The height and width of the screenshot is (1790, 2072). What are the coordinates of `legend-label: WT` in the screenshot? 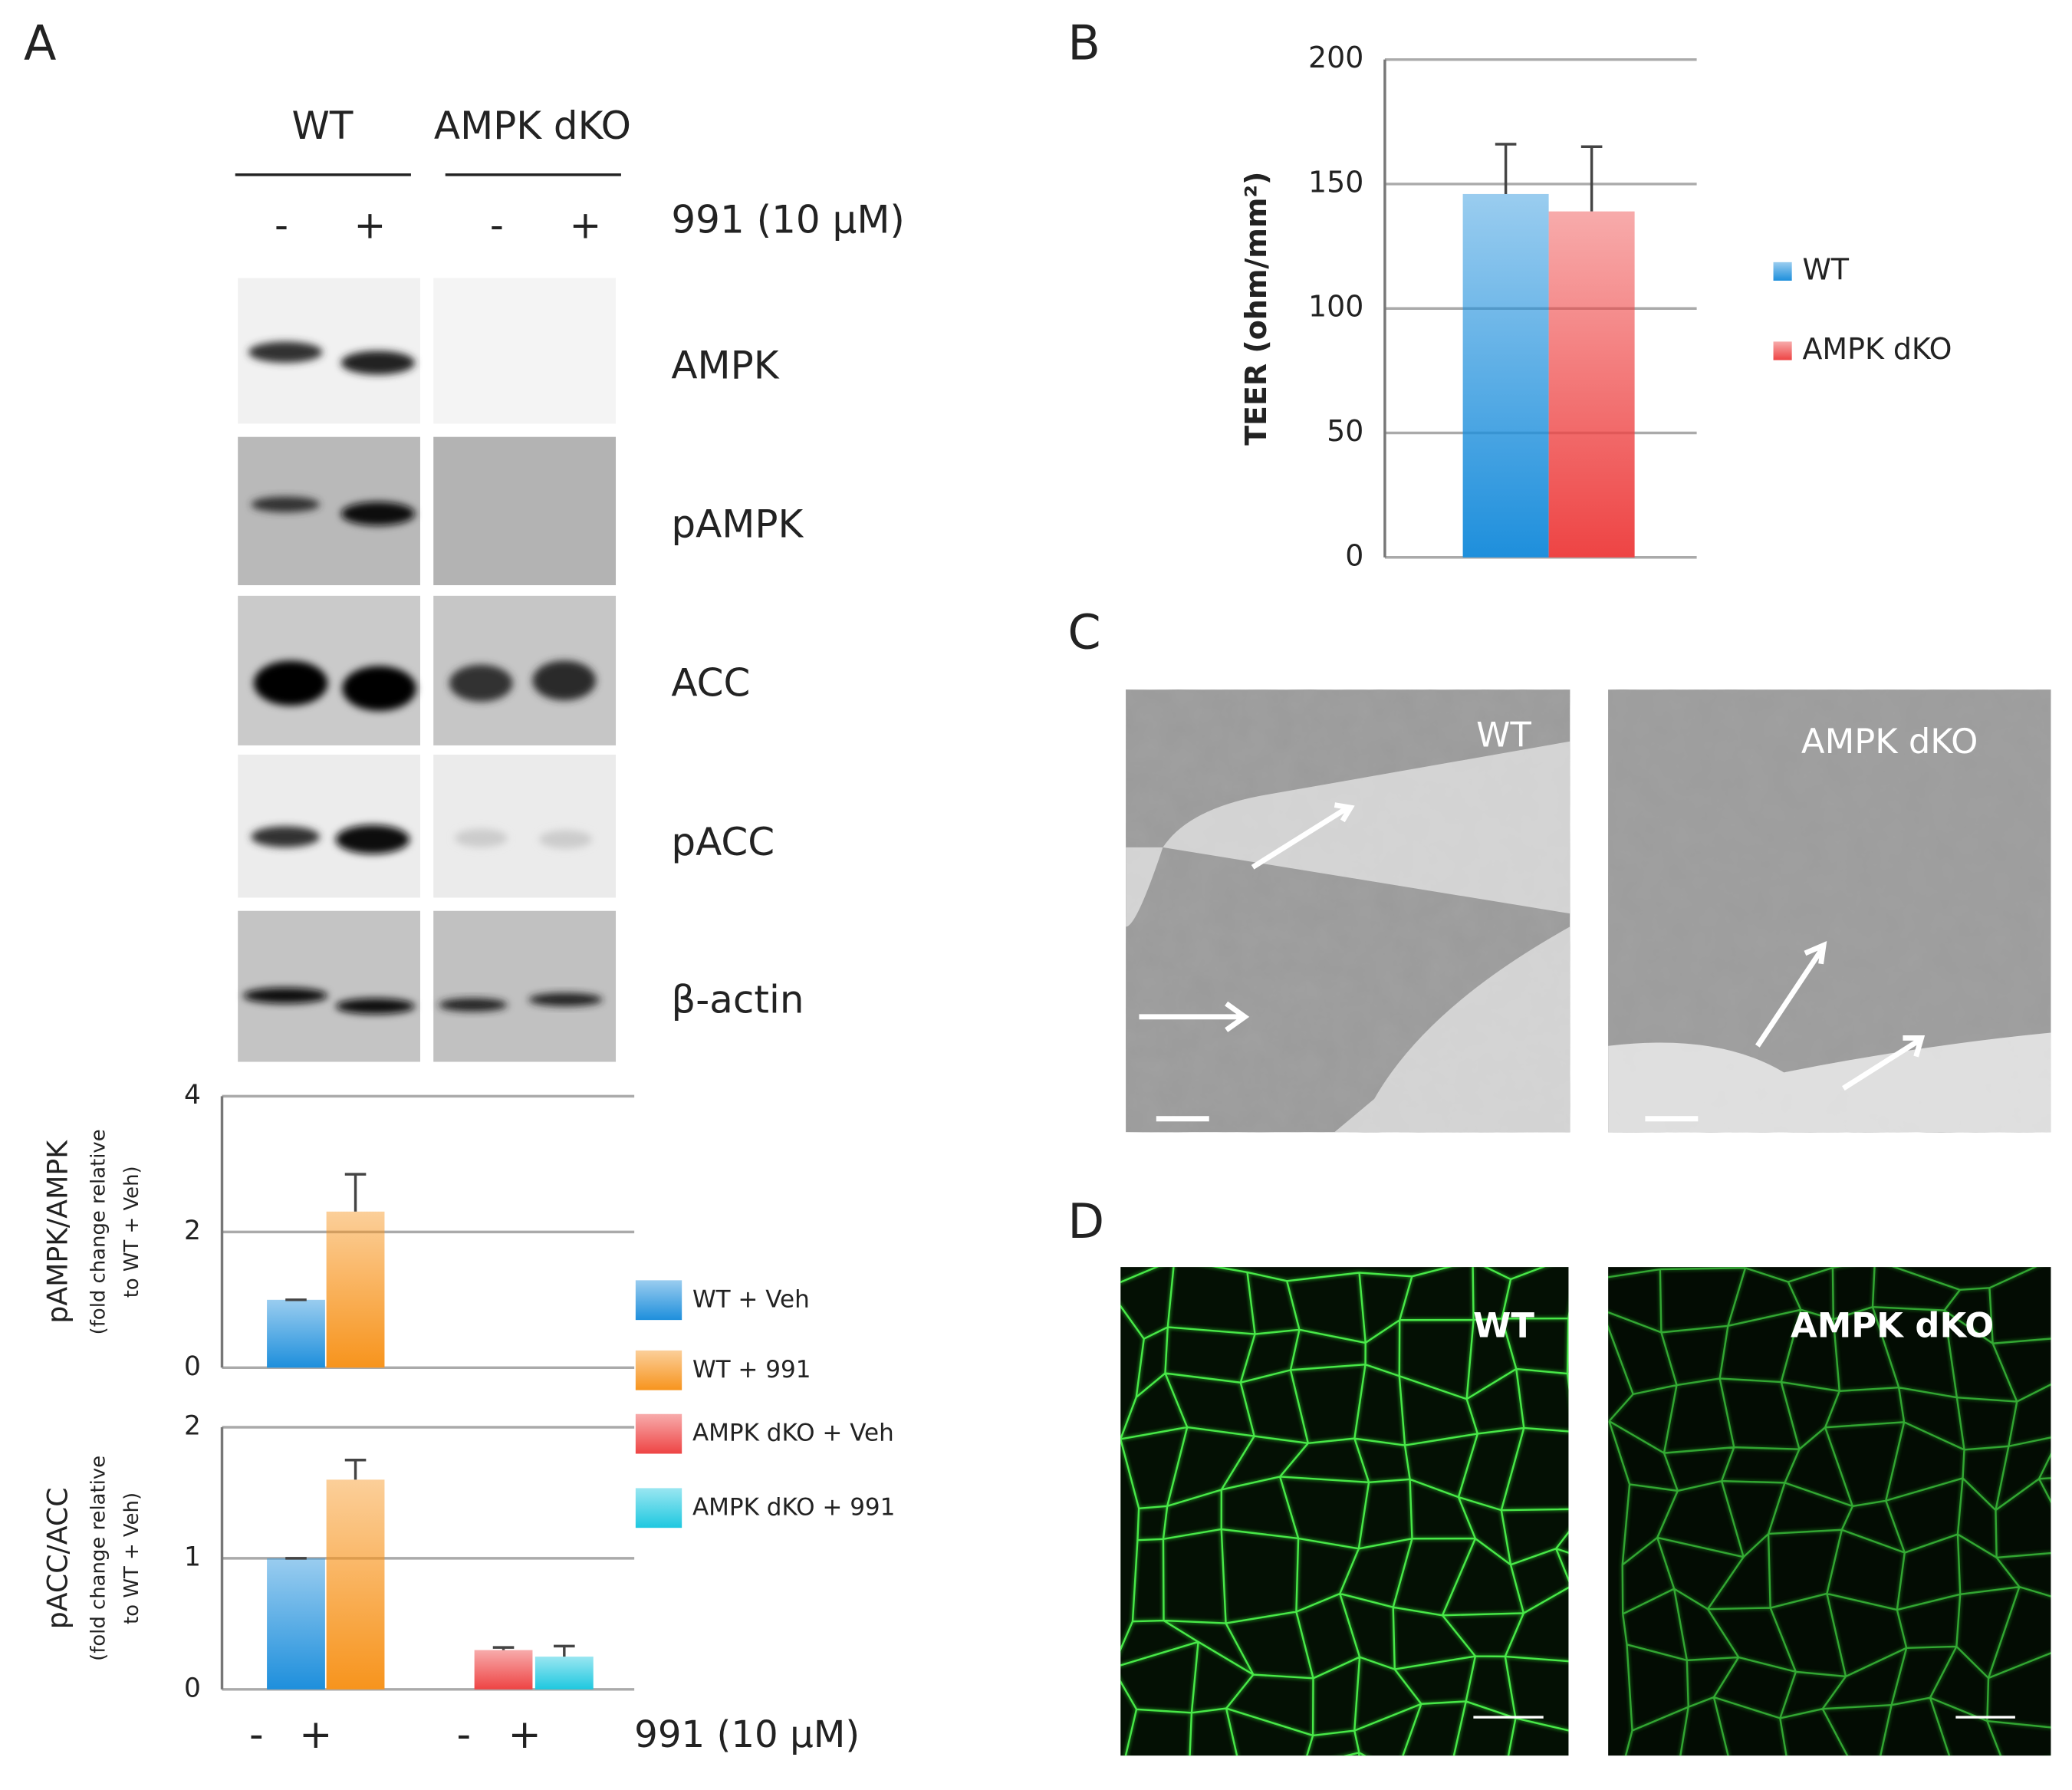 It's located at (1825, 269).